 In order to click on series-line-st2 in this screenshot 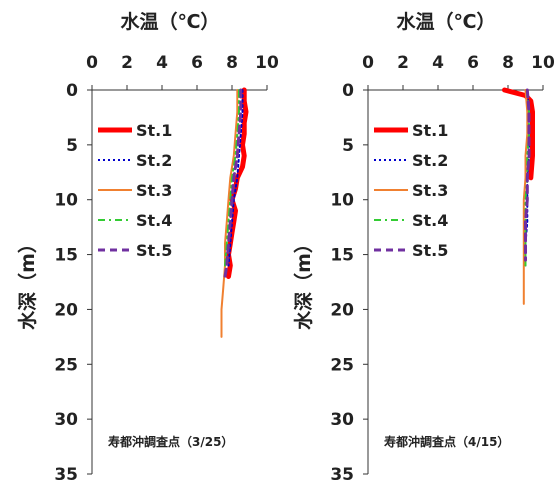, I will do `click(235, 178)`.